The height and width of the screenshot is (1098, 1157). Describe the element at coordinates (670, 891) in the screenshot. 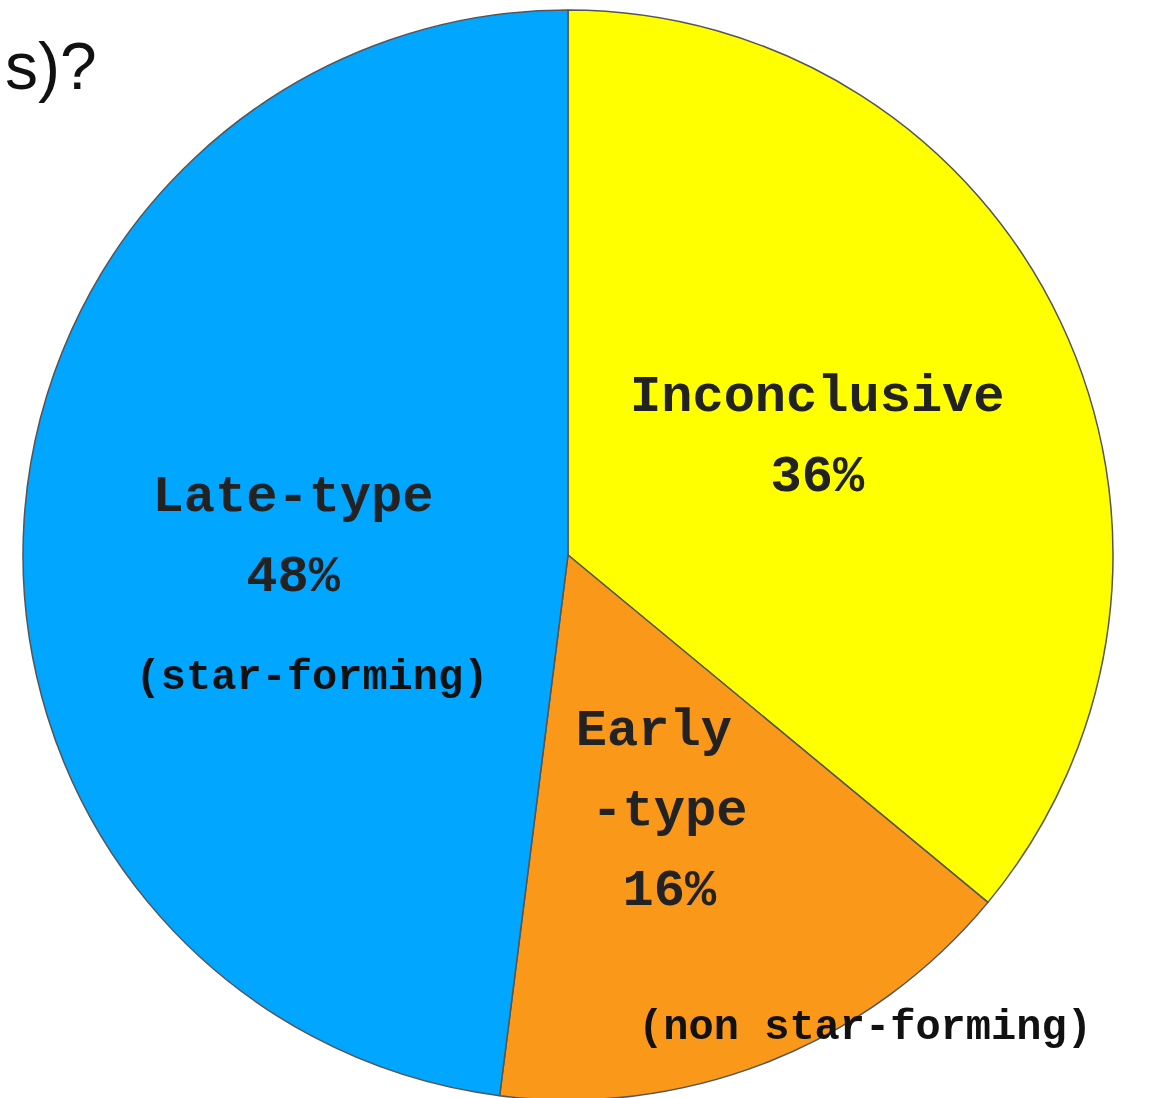

I see `data-label: 16%` at that location.